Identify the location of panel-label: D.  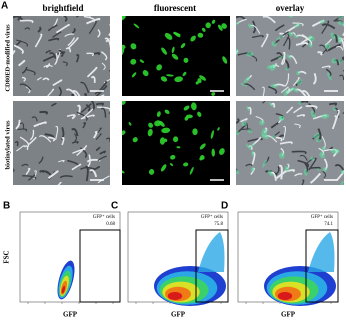
(224, 206).